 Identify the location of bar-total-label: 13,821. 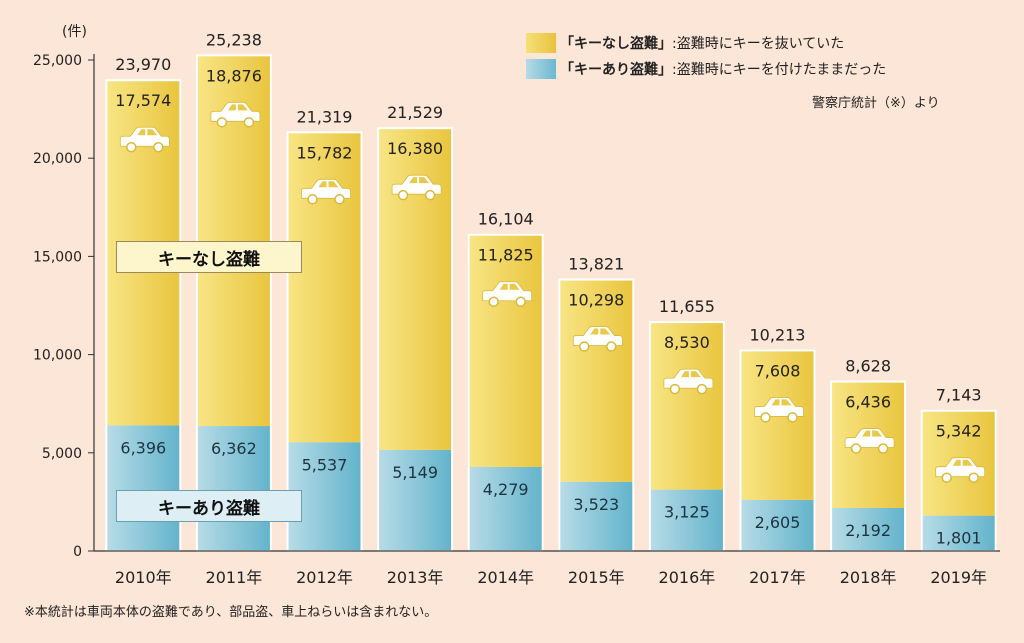
(596, 264).